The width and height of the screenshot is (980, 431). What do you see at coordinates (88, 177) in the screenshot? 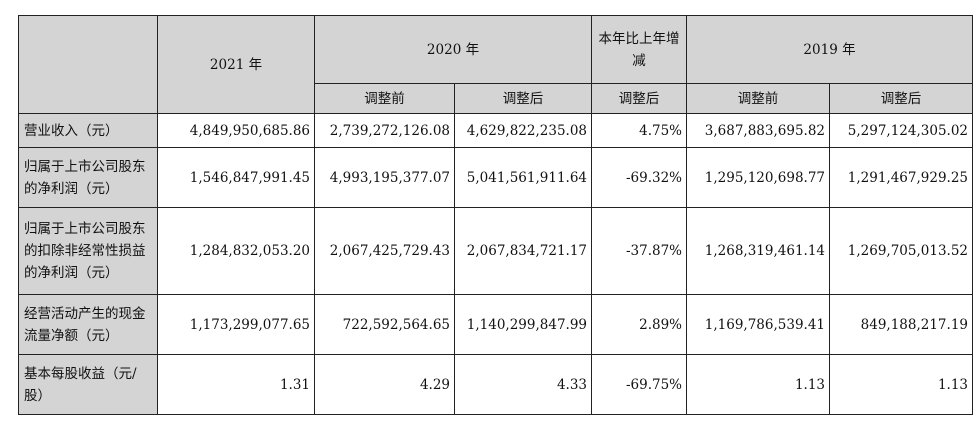
I see `row-label: 归属于上市公司股东的净利润（元）` at bounding box center [88, 177].